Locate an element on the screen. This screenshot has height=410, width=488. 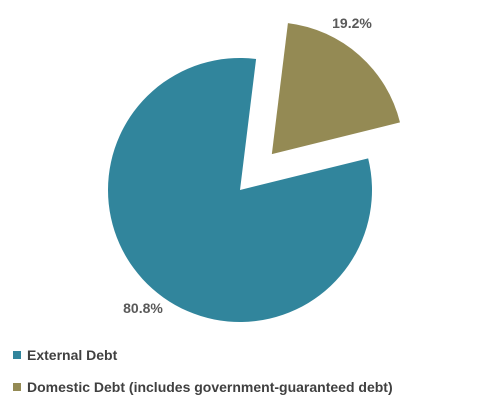
data-label-external-debt: 80.8% is located at coordinates (143, 308).